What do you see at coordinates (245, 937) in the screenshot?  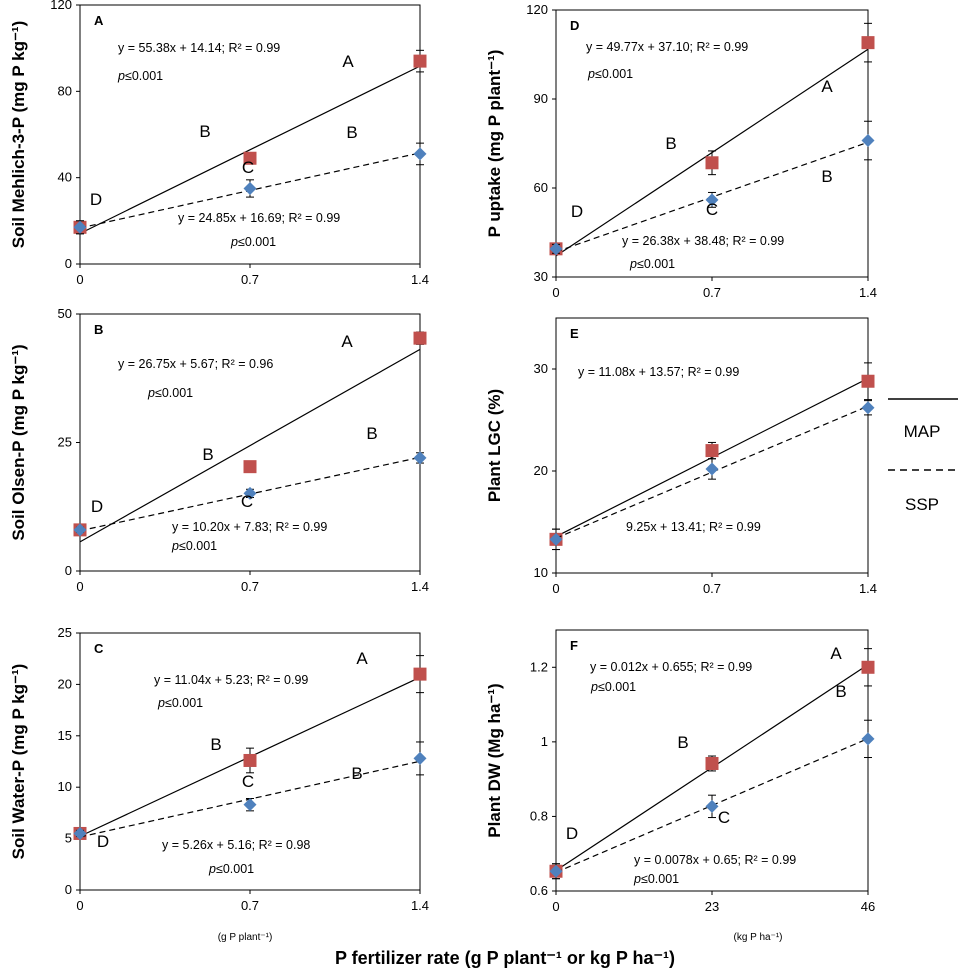 I see `left-unit-label: (g P plant⁻¹)` at bounding box center [245, 937].